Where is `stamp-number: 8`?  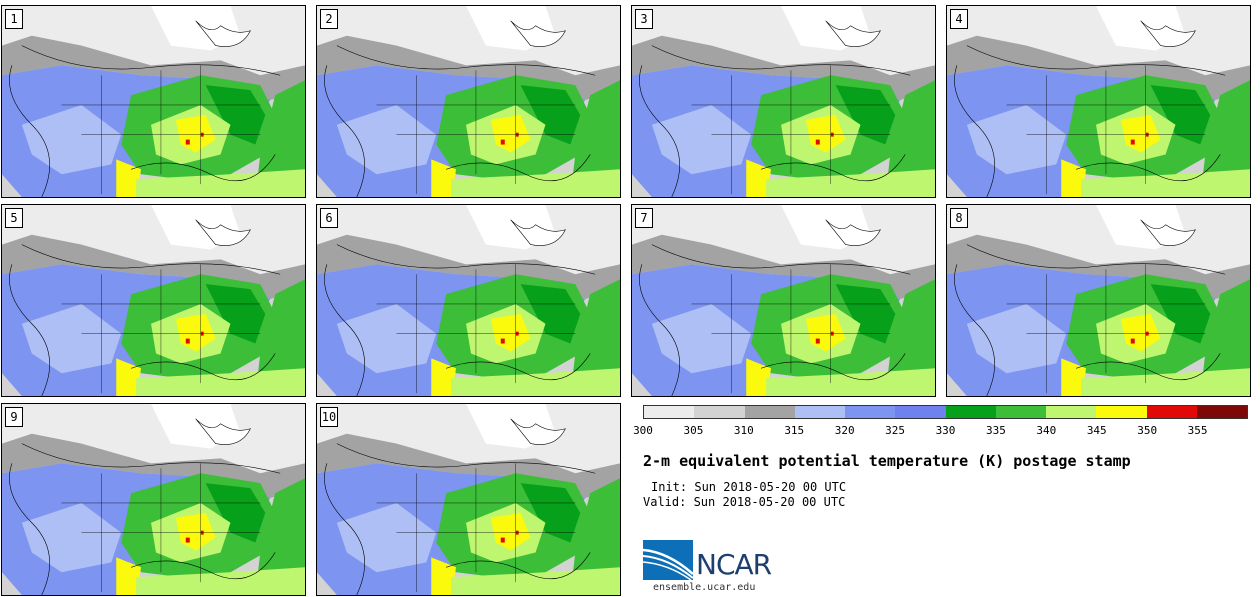 stamp-number: 8 is located at coordinates (959, 218).